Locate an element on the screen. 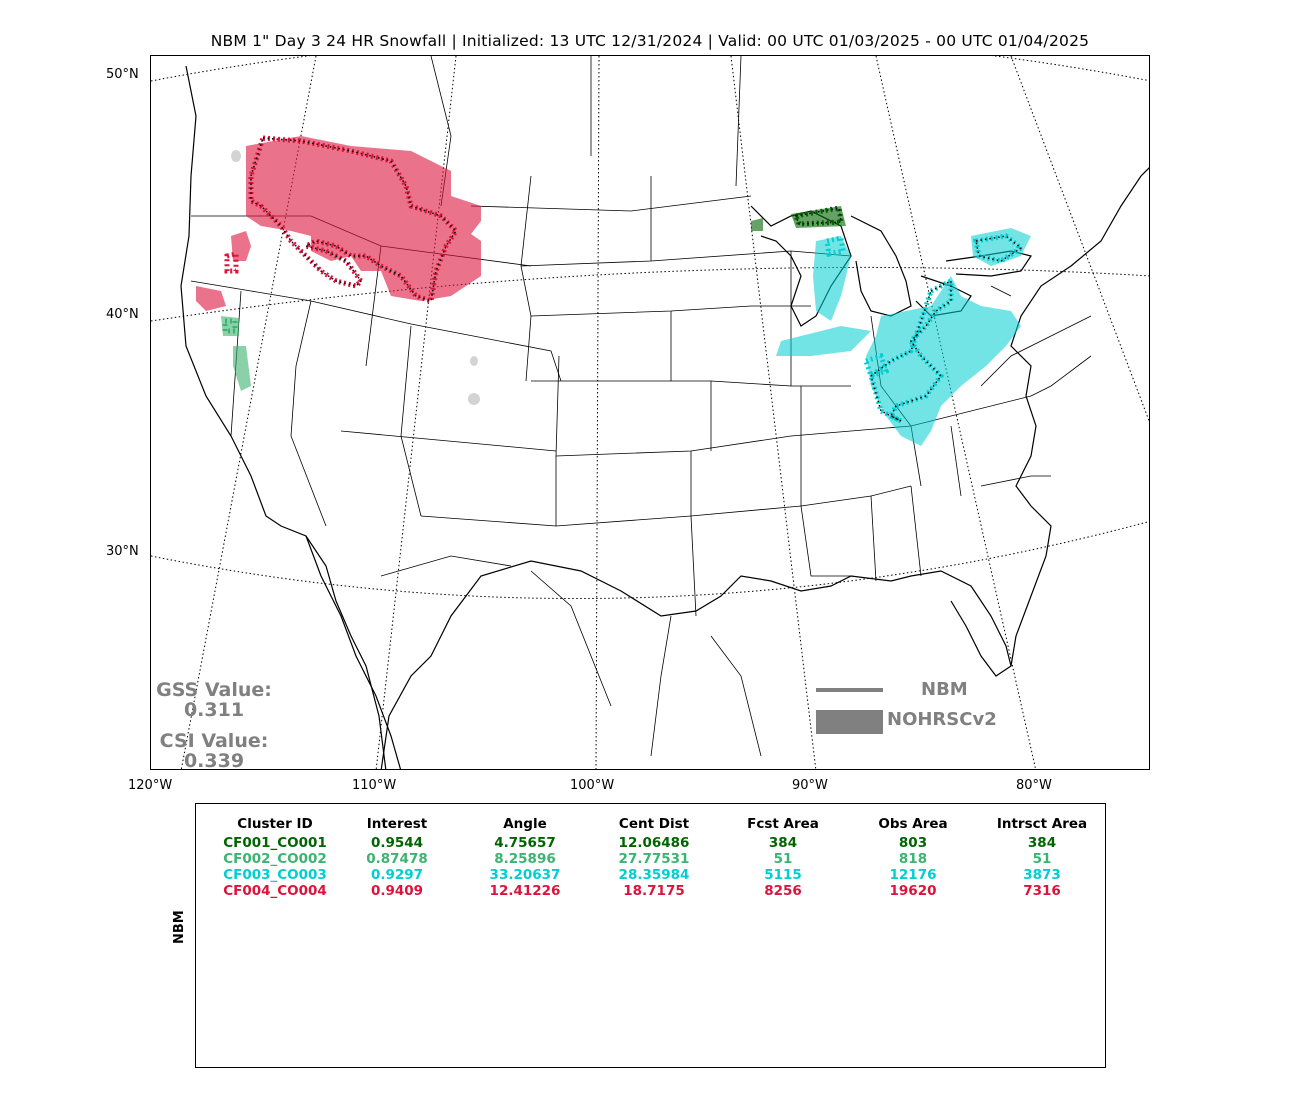 The height and width of the screenshot is (1100, 1300). table-cell-r3-c2: 0.9297 is located at coordinates (397, 875).